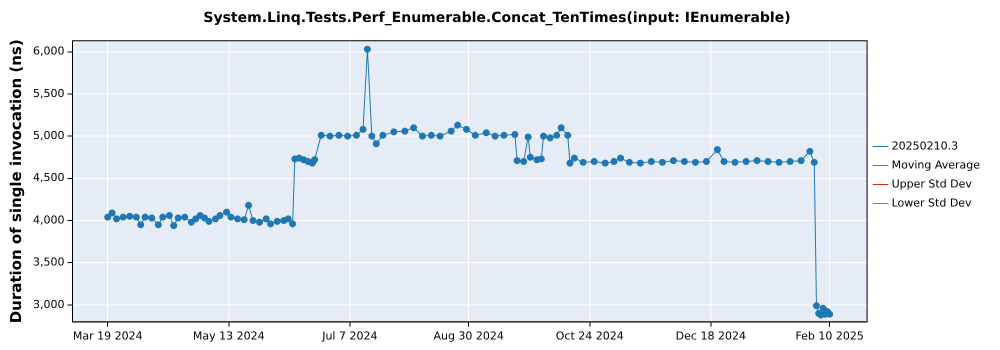 Image resolution: width=1000 pixels, height=350 pixels. What do you see at coordinates (107, 335) in the screenshot?
I see `x-tick-label: Mar 19 2024` at bounding box center [107, 335].